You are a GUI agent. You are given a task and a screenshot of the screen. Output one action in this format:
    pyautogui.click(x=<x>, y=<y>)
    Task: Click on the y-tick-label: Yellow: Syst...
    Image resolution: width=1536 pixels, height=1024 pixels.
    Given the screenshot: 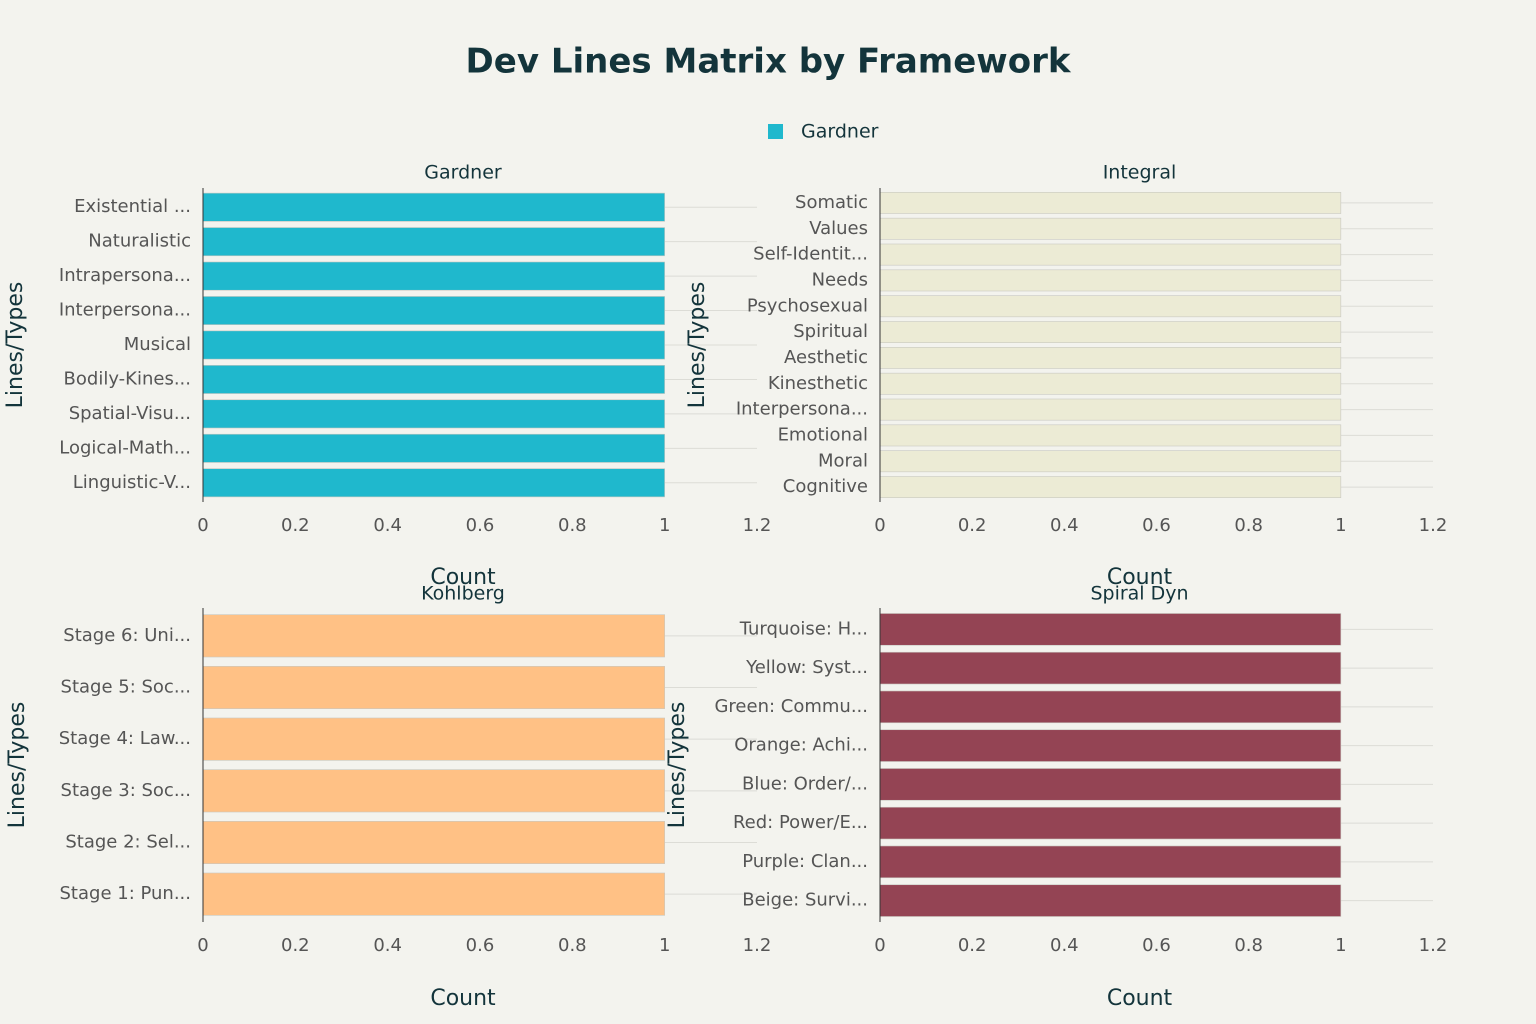 What is the action you would take?
    pyautogui.click(x=806, y=667)
    